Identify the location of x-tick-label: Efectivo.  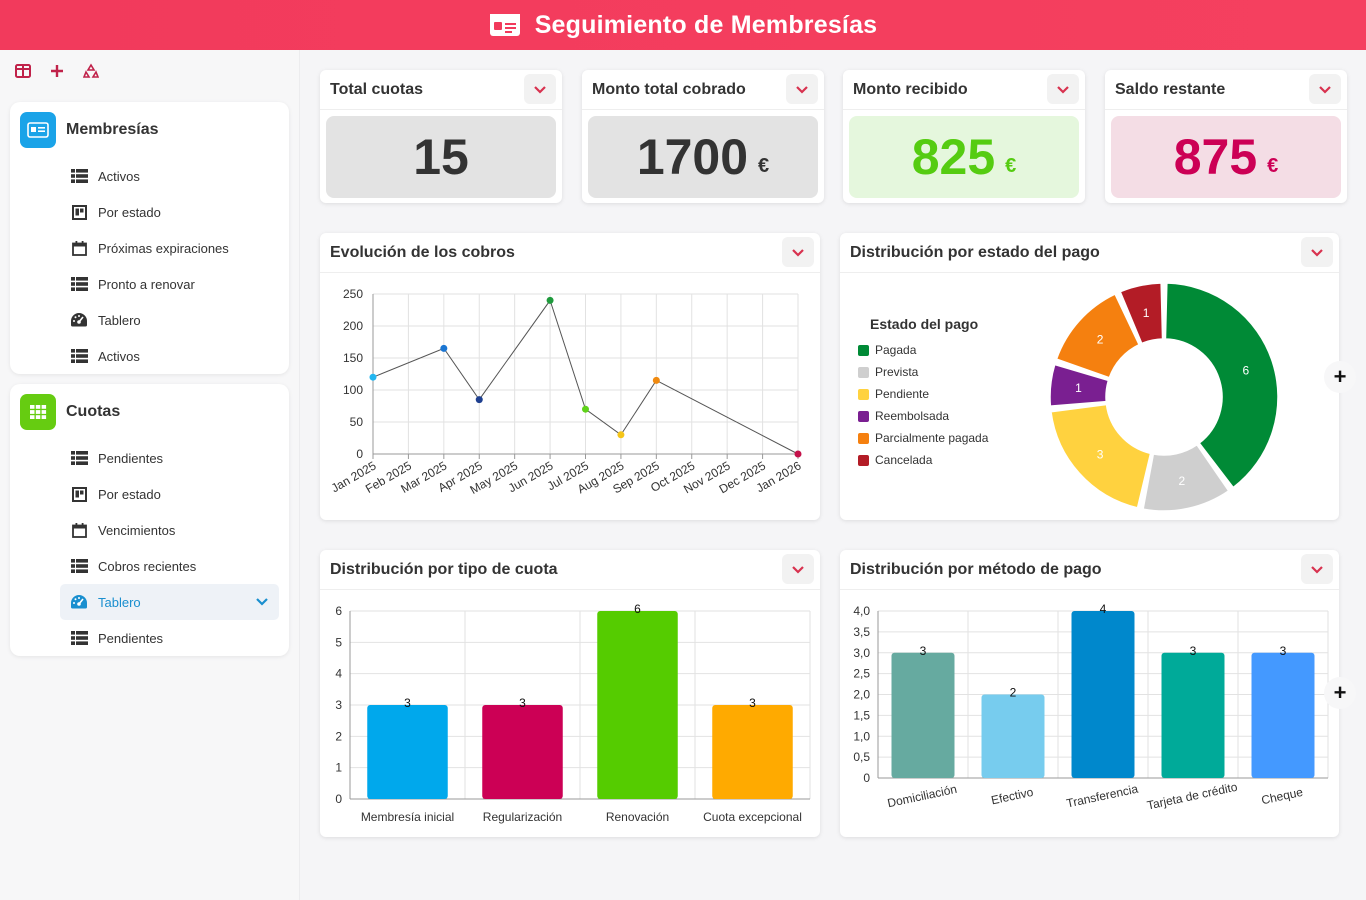
(1012, 796).